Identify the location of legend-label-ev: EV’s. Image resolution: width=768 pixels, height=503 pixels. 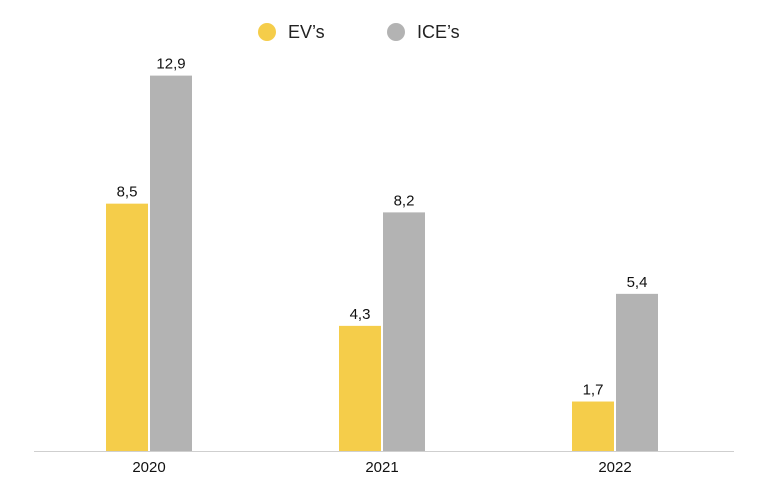
(306, 31).